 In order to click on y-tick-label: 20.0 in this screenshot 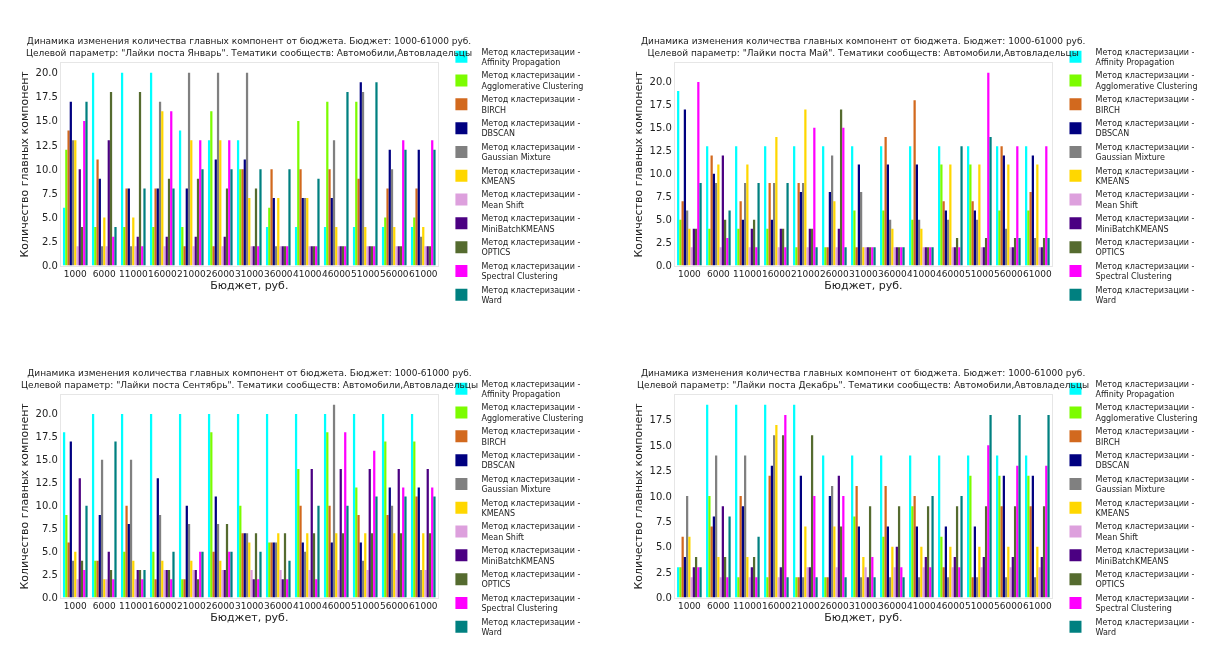, I will do `click(46, 414)`.